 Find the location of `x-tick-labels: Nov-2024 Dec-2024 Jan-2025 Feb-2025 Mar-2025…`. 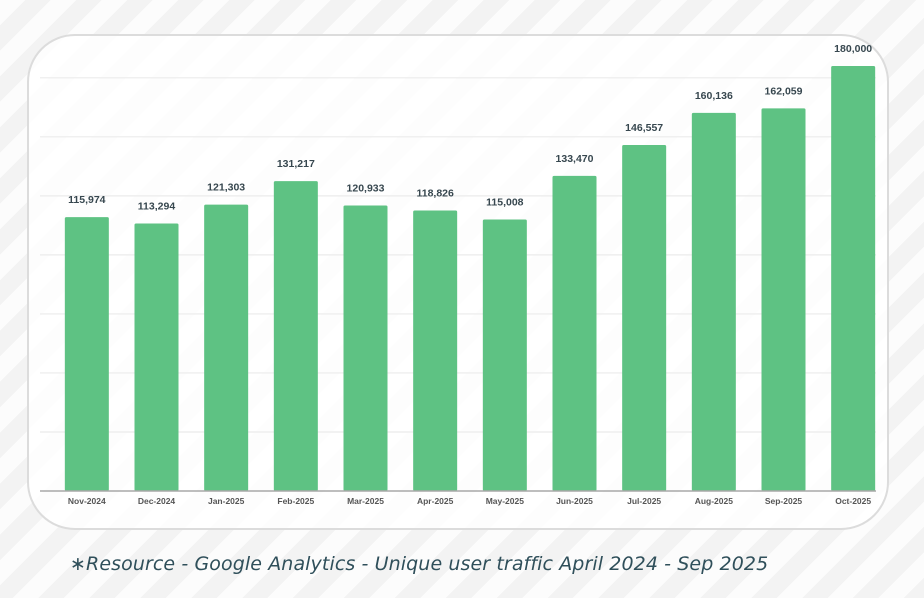

x-tick-labels: Nov-2024 Dec-2024 Jan-2025 Feb-2025 Mar-2025… is located at coordinates (469, 501).